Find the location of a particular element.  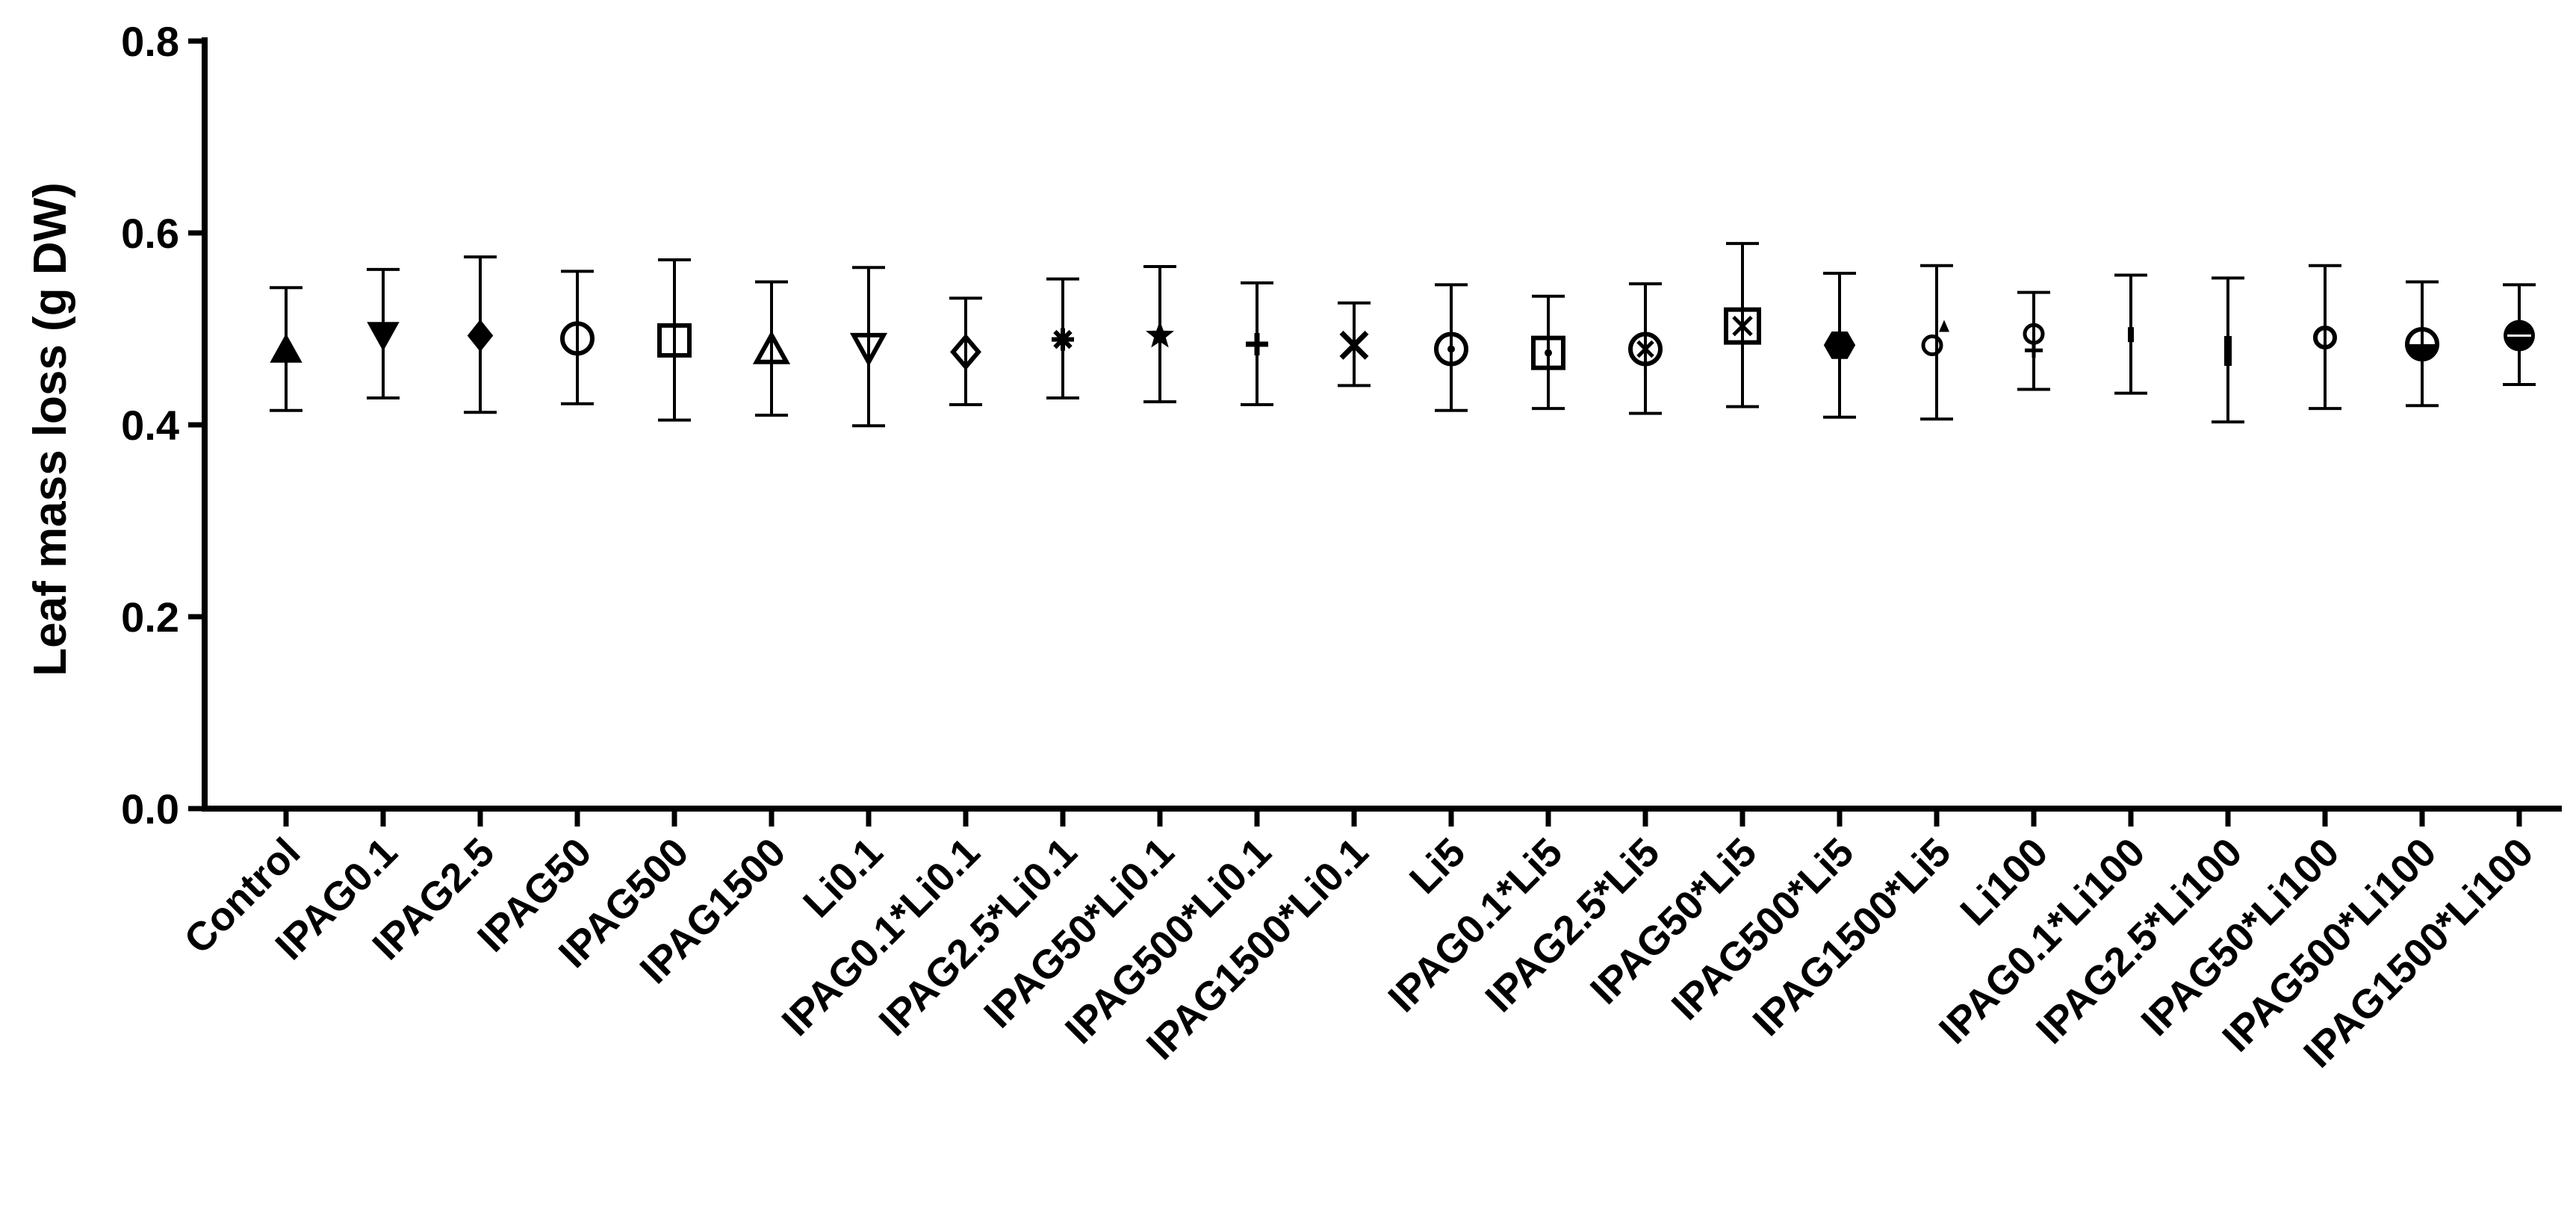

y-tick-label: 0.2 is located at coordinates (150, 617).